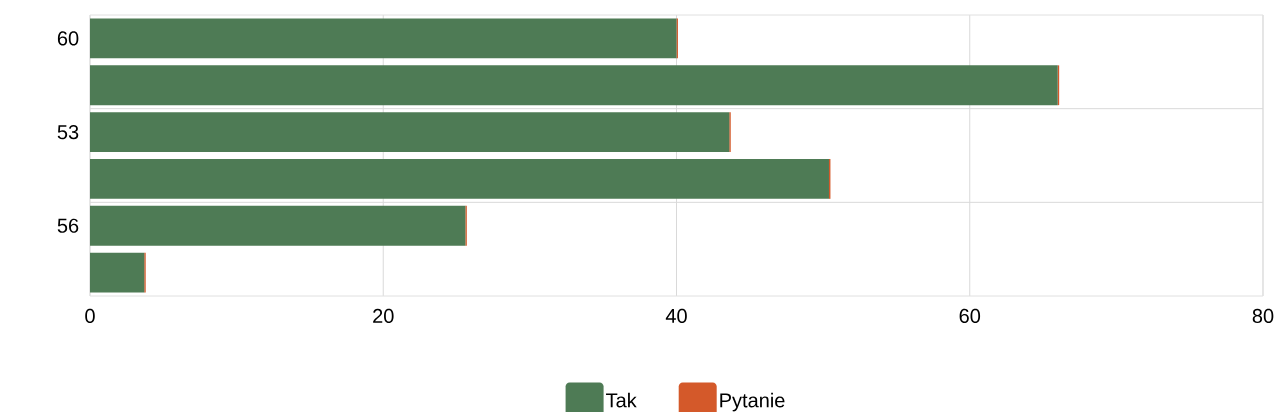 The image size is (1282, 412). I want to click on x-tick-label: 80, so click(1263, 316).